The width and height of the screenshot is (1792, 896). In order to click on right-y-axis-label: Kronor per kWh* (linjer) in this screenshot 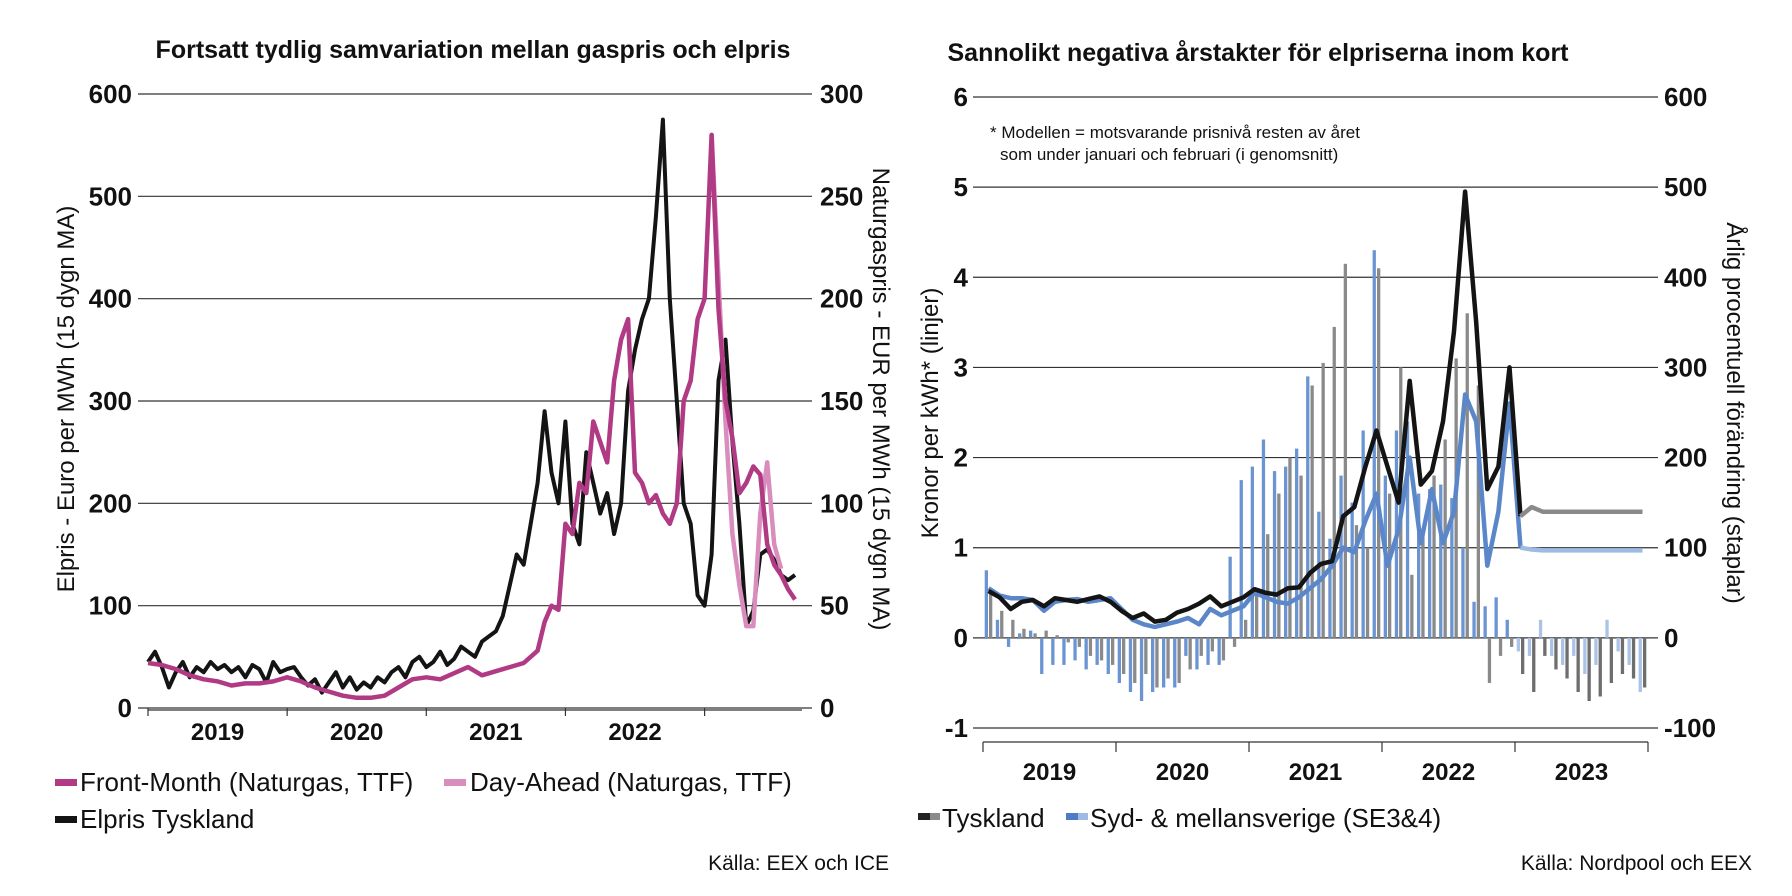, I will do `click(930, 413)`.